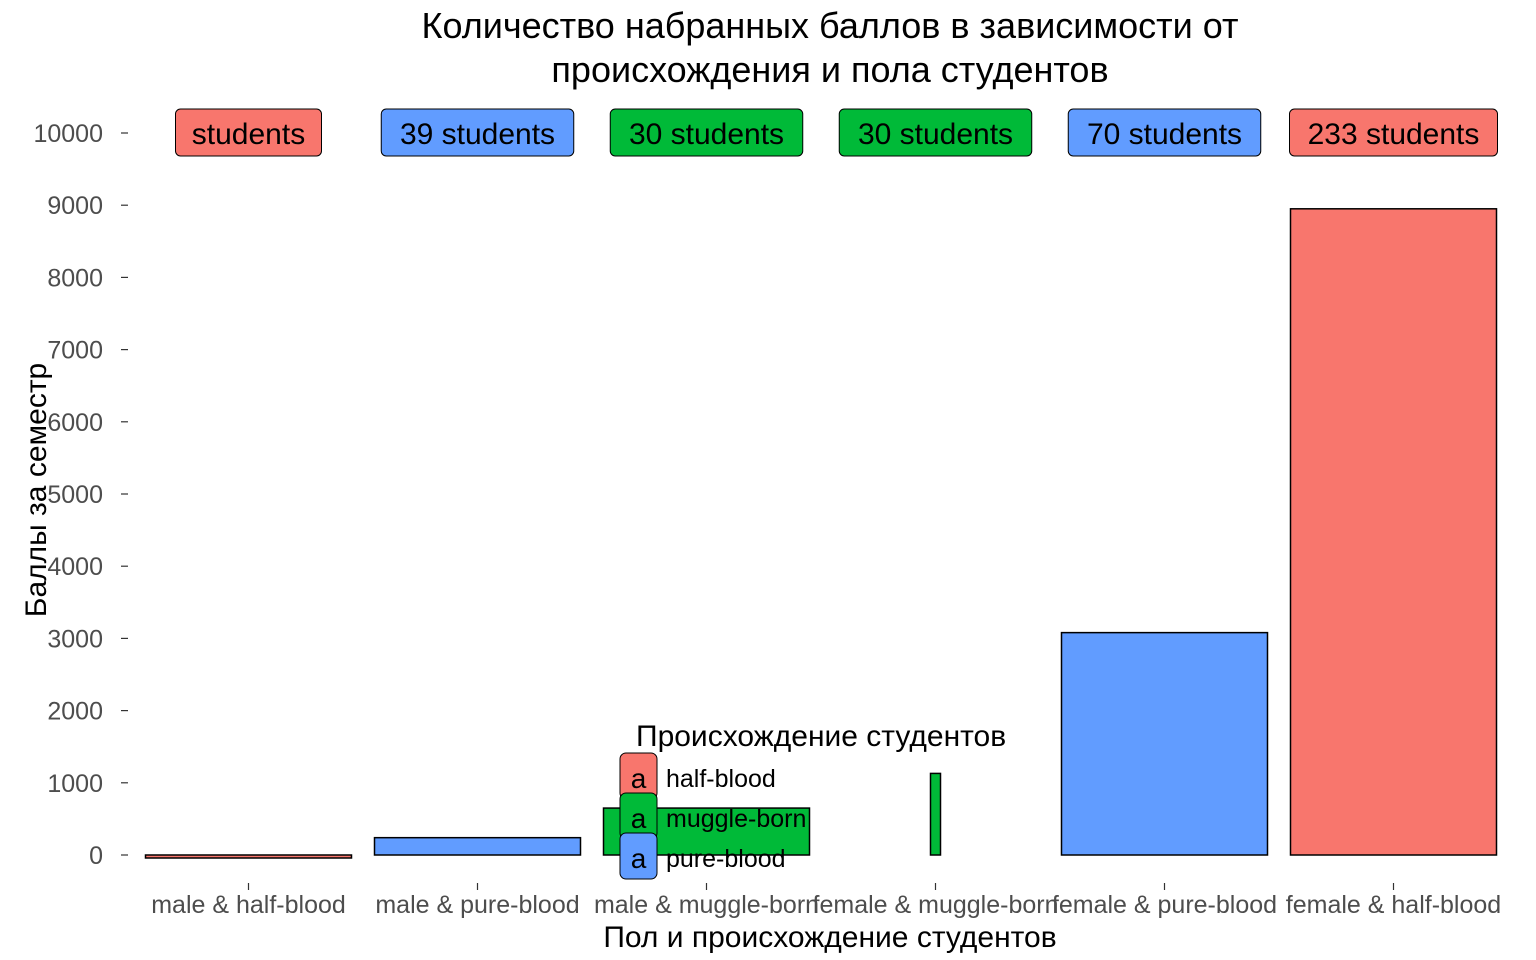 This screenshot has height=960, width=1536. What do you see at coordinates (75, 278) in the screenshot?
I see `y-tick-label: 8000` at bounding box center [75, 278].